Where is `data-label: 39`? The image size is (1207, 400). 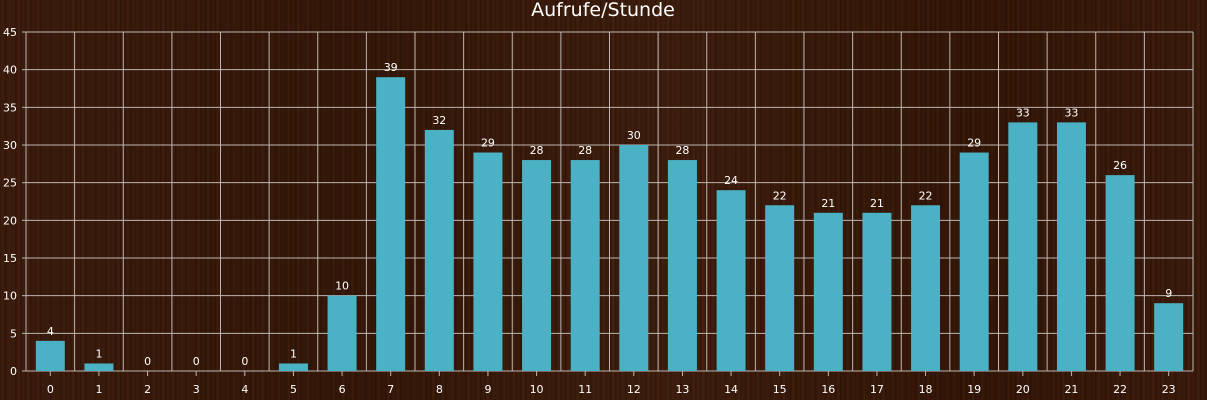
data-label: 39 is located at coordinates (391, 67).